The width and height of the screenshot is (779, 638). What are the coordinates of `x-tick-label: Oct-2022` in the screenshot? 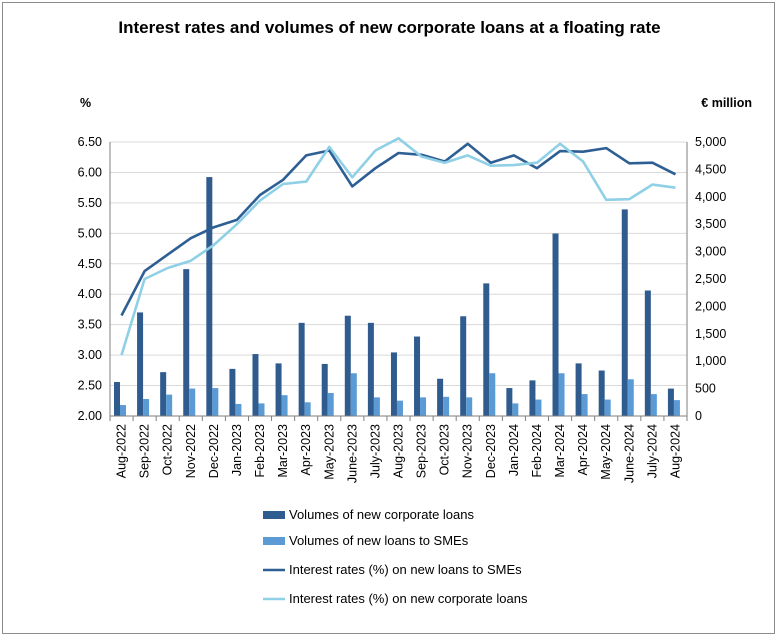 It's located at (168, 449).